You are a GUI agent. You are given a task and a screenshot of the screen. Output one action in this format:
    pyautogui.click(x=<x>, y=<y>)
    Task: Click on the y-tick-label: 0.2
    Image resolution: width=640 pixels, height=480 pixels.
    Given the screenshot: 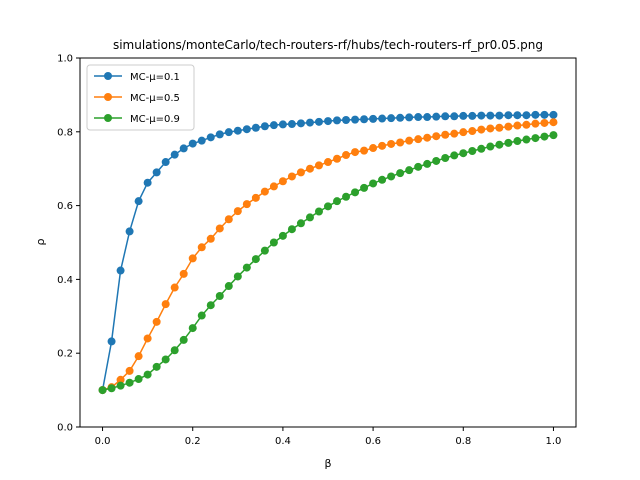 What is the action you would take?
    pyautogui.click(x=65, y=354)
    